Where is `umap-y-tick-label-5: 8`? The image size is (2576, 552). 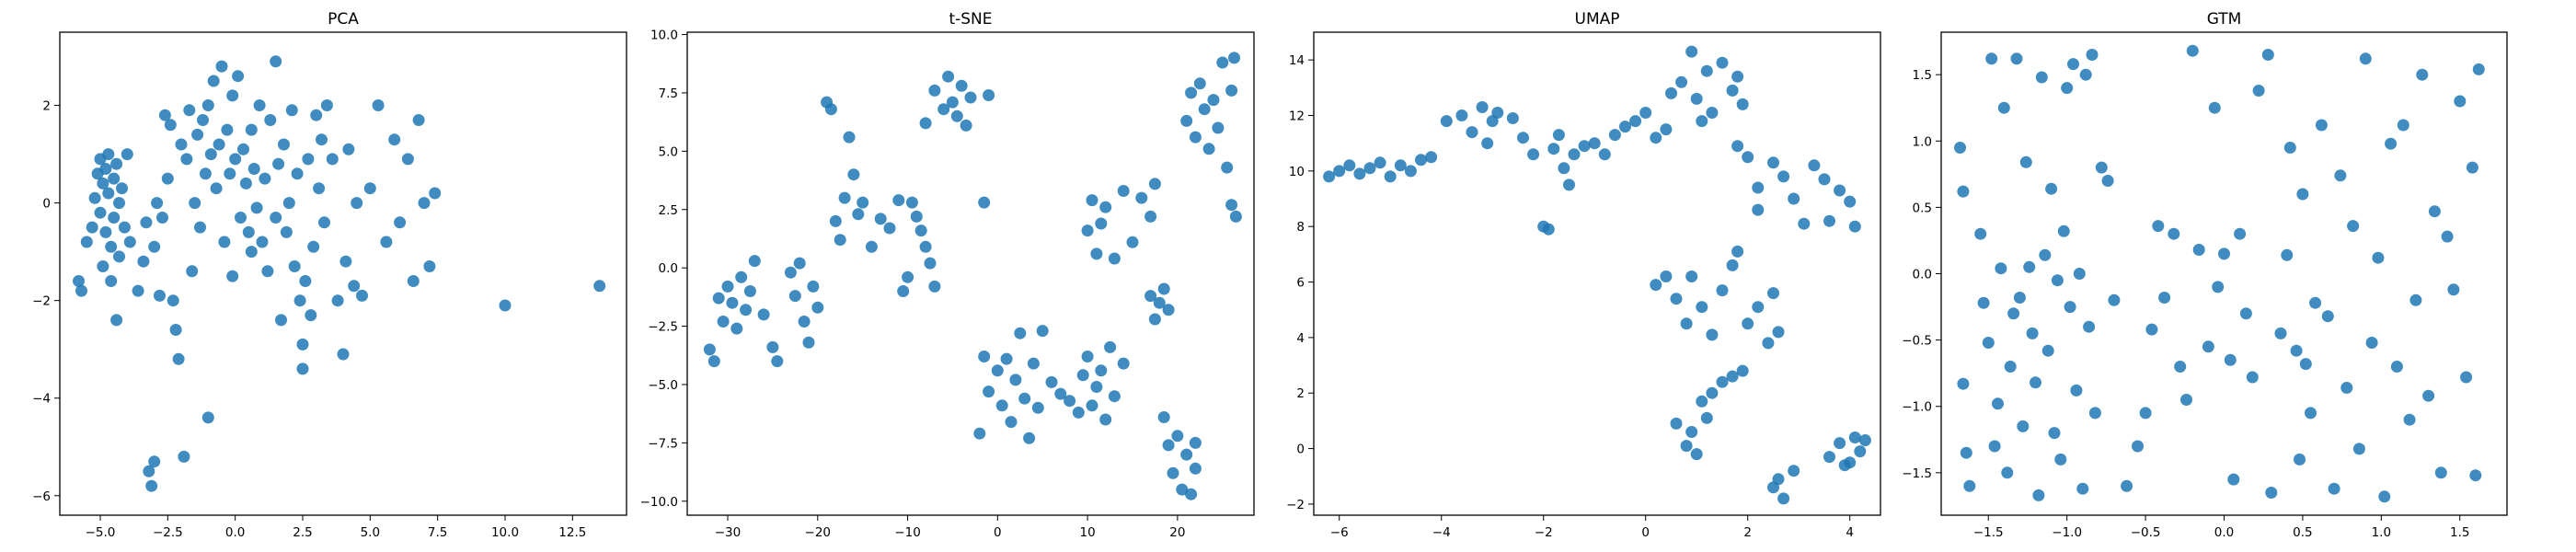 umap-y-tick-label-5: 8 is located at coordinates (1300, 227).